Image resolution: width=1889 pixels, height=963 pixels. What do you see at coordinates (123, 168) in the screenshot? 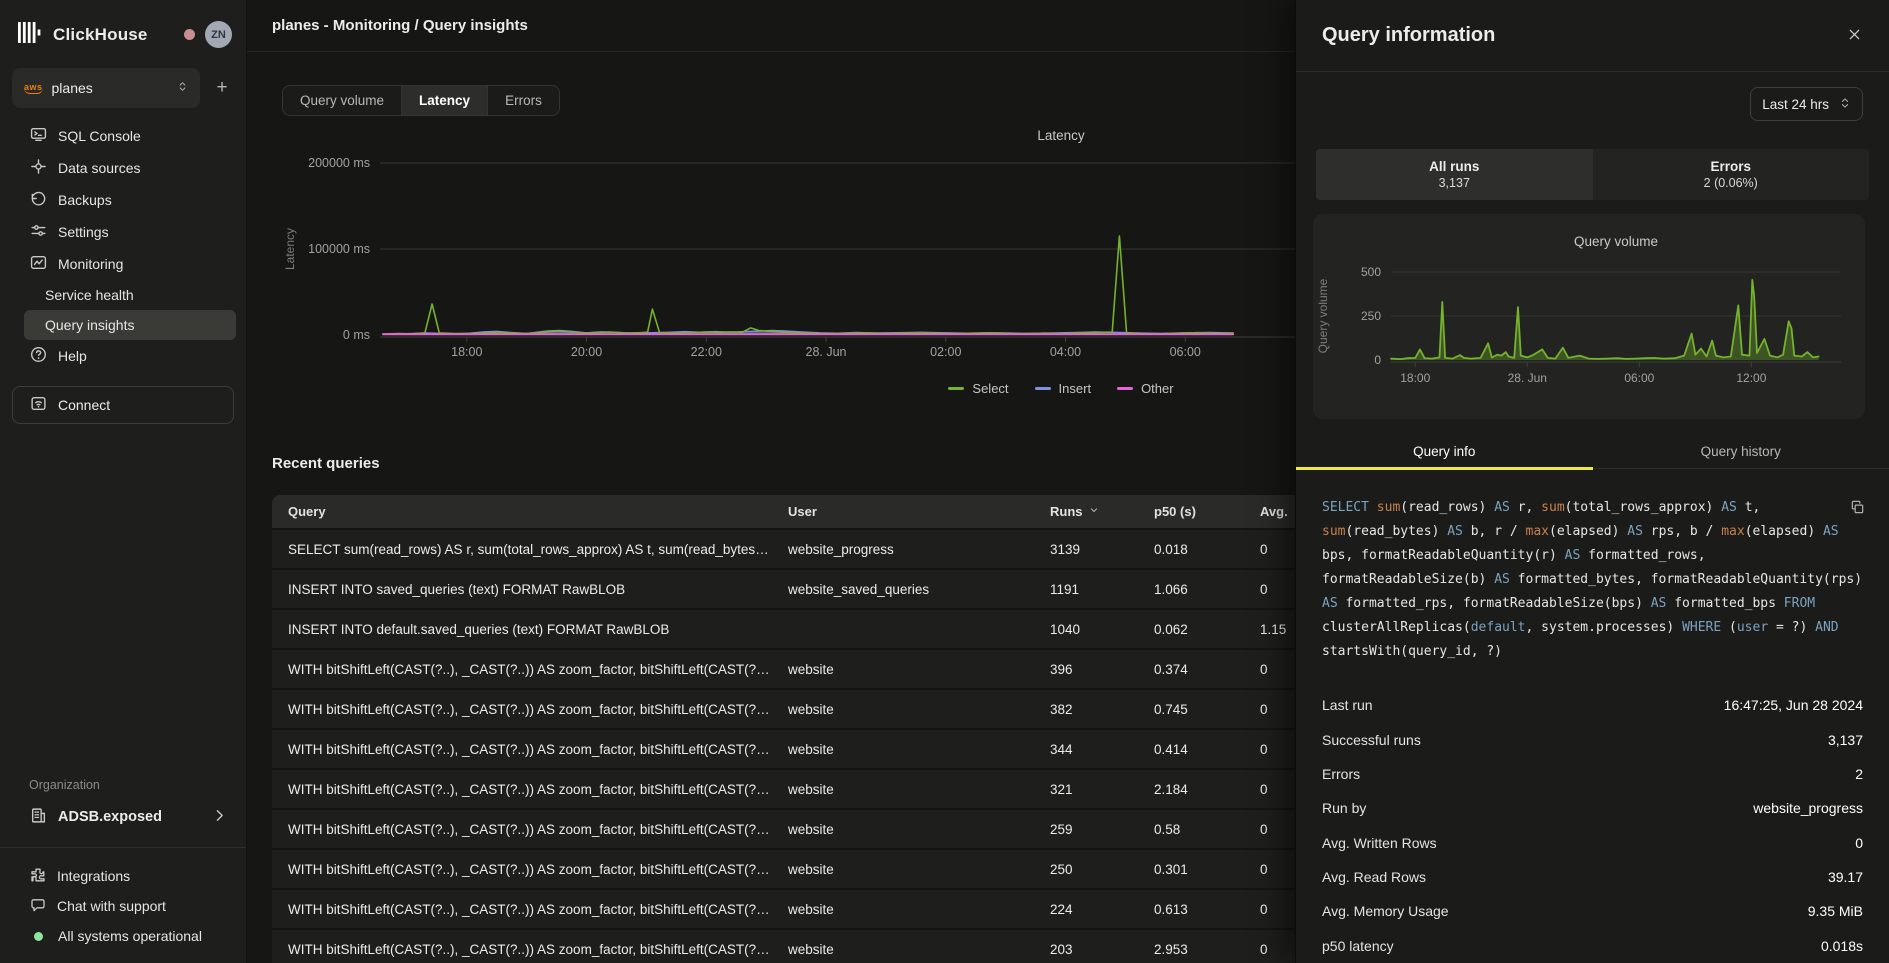
I see `sidebar-item-data-sources: Data sources` at bounding box center [123, 168].